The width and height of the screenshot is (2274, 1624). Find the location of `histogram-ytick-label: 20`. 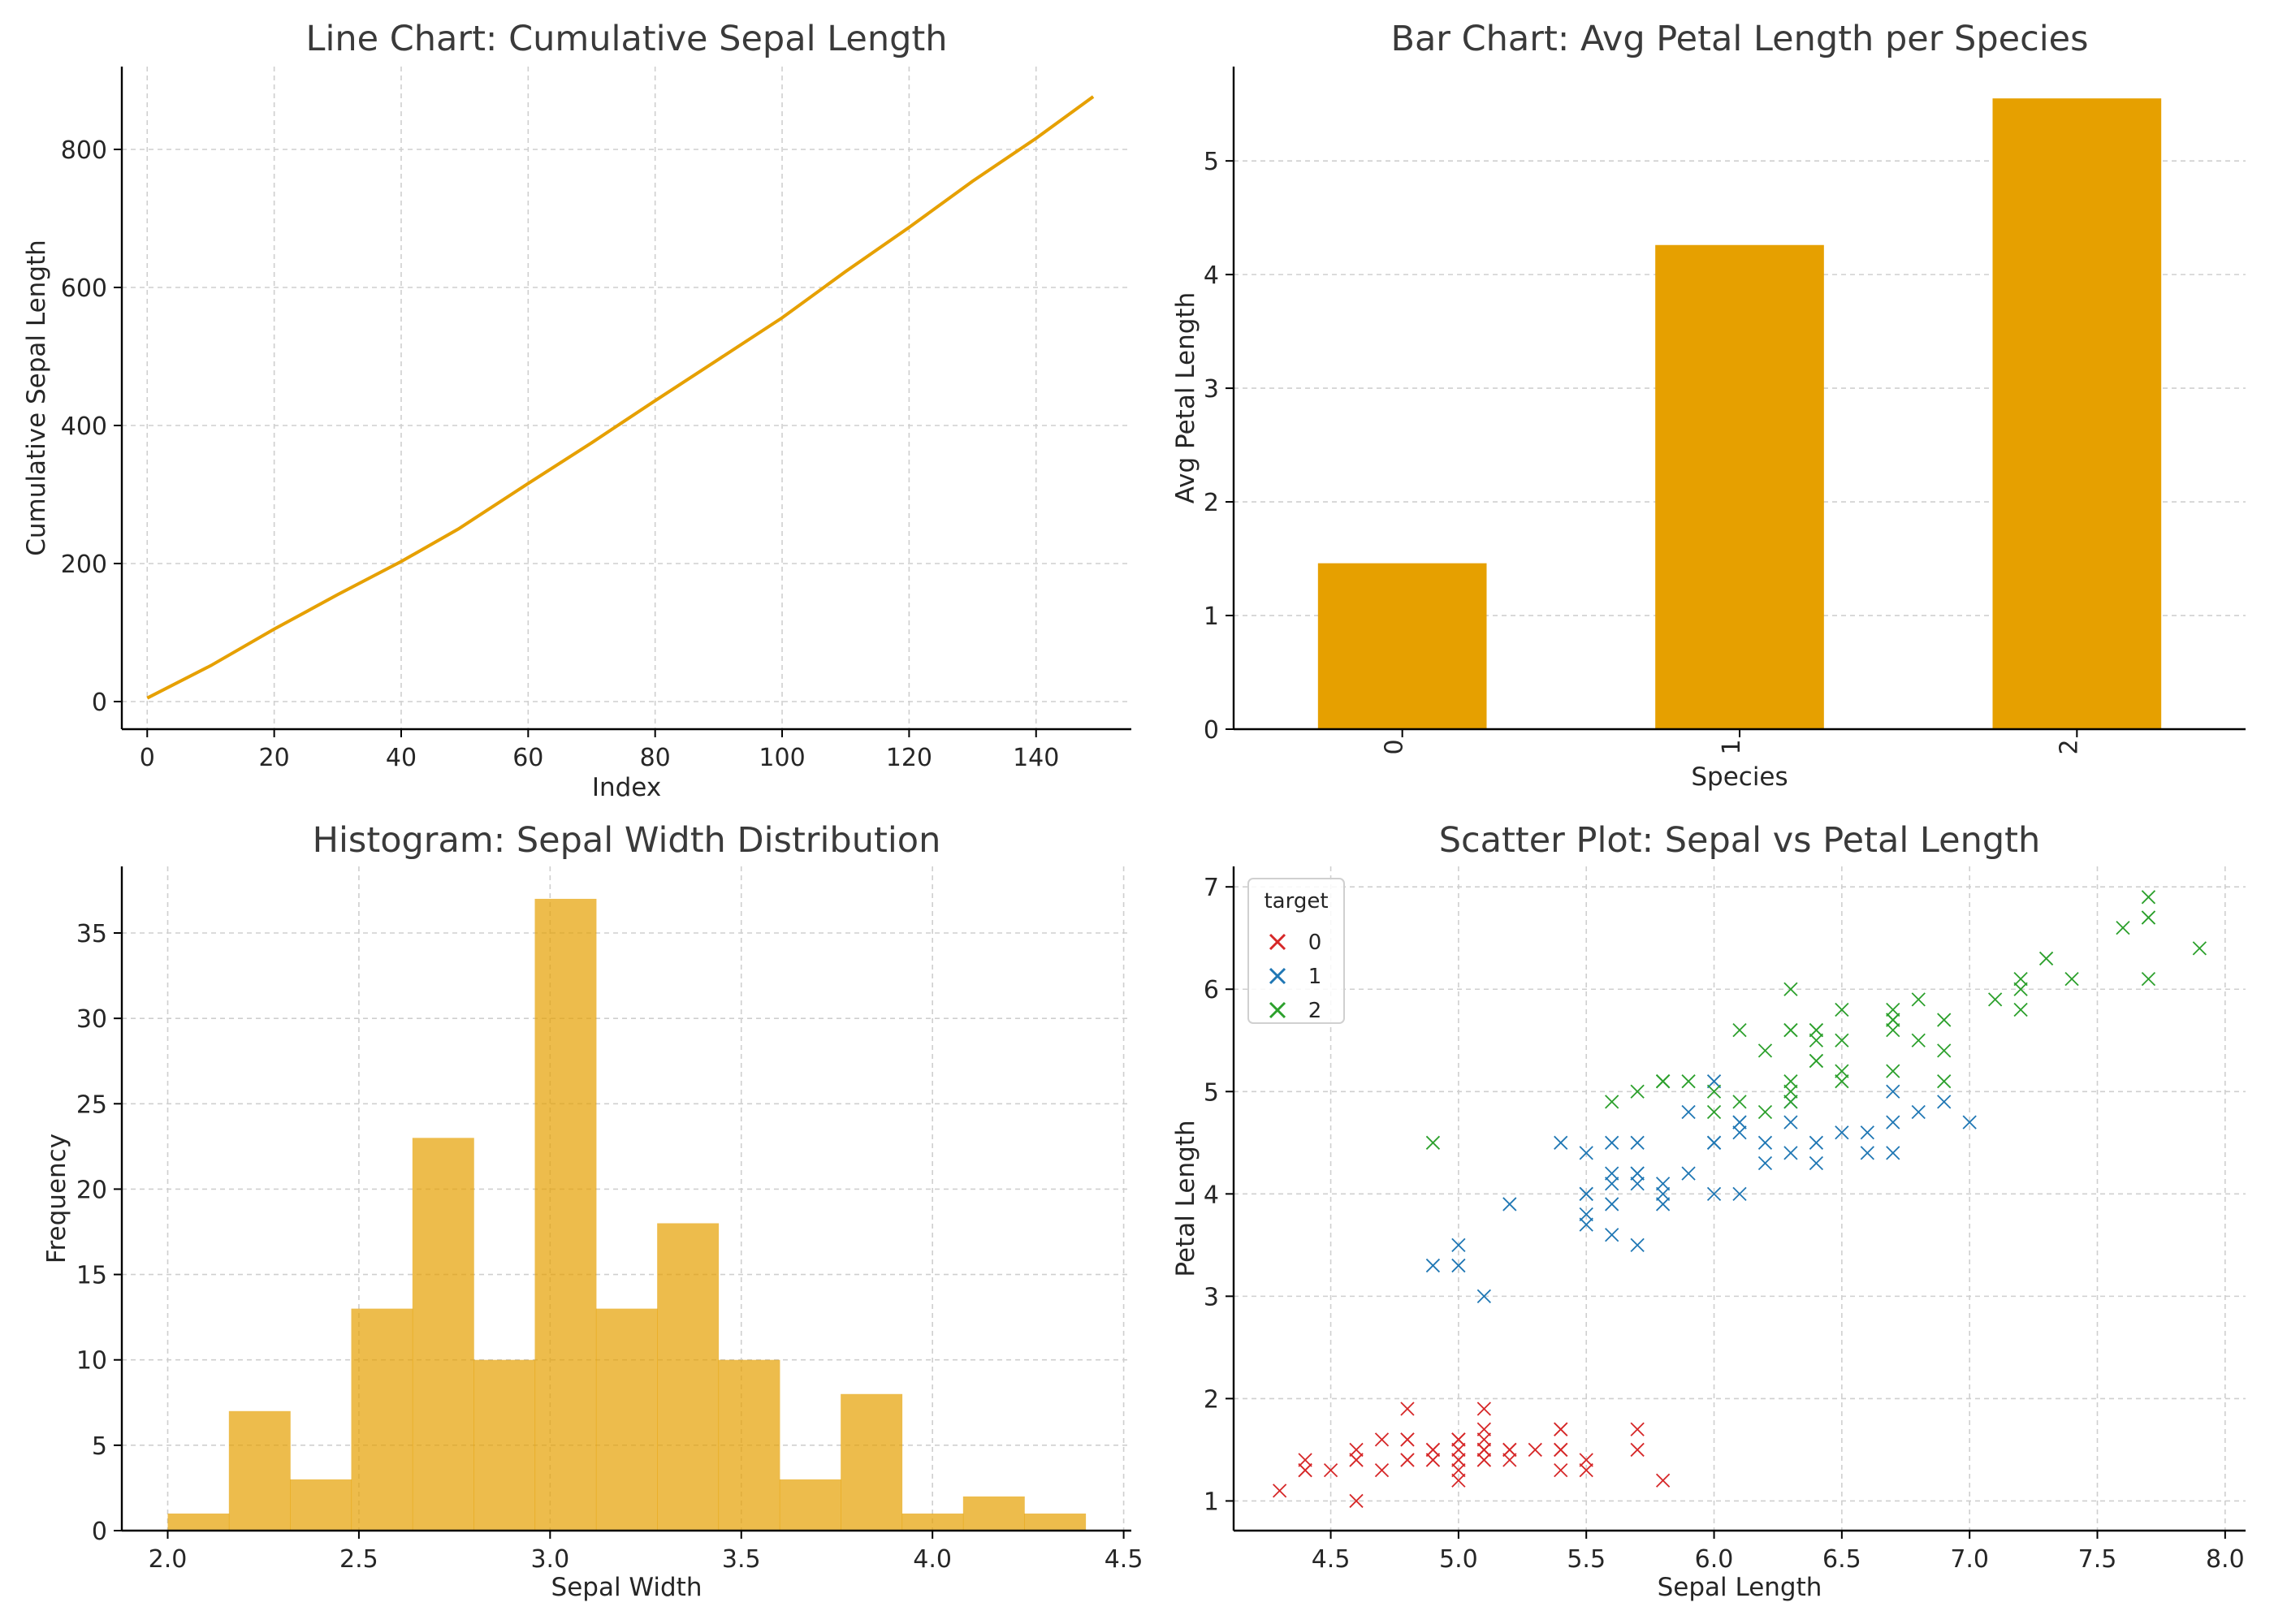

histogram-ytick-label: 20 is located at coordinates (91, 1190).